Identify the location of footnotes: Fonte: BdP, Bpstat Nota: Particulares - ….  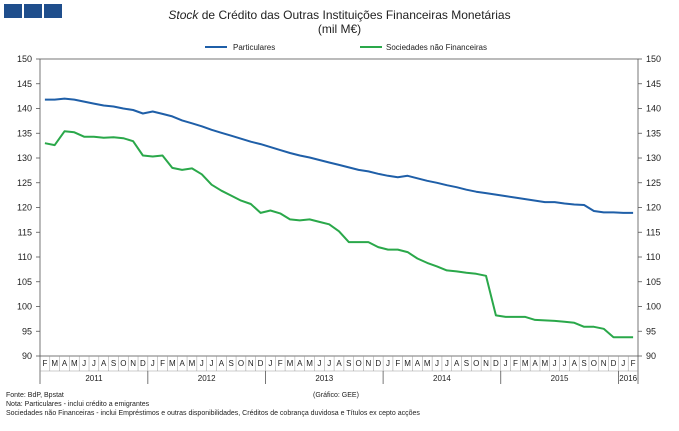
(213, 404).